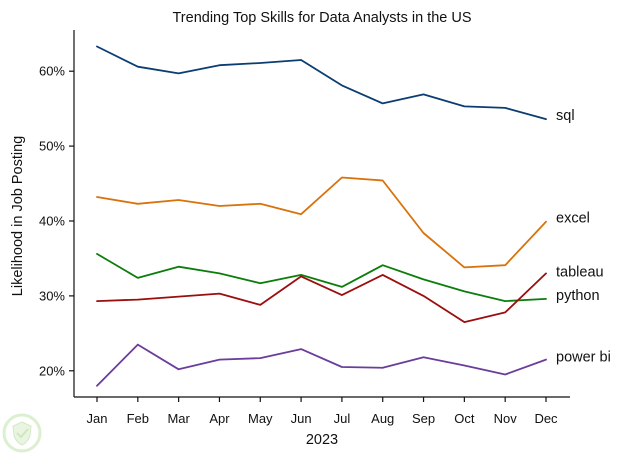 This screenshot has width=629, height=457. I want to click on x-tick-label: Jan, so click(97, 418).